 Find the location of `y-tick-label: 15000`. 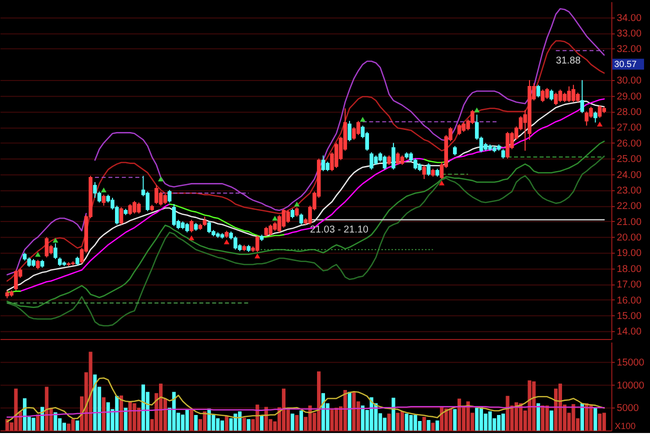

y-tick-label: 15000 is located at coordinates (630, 363).